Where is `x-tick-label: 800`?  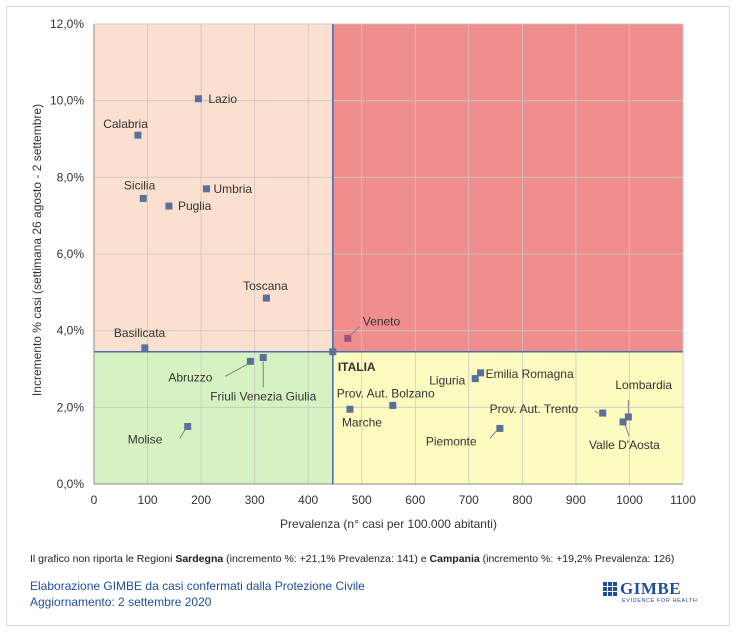 x-tick-label: 800 is located at coordinates (522, 500).